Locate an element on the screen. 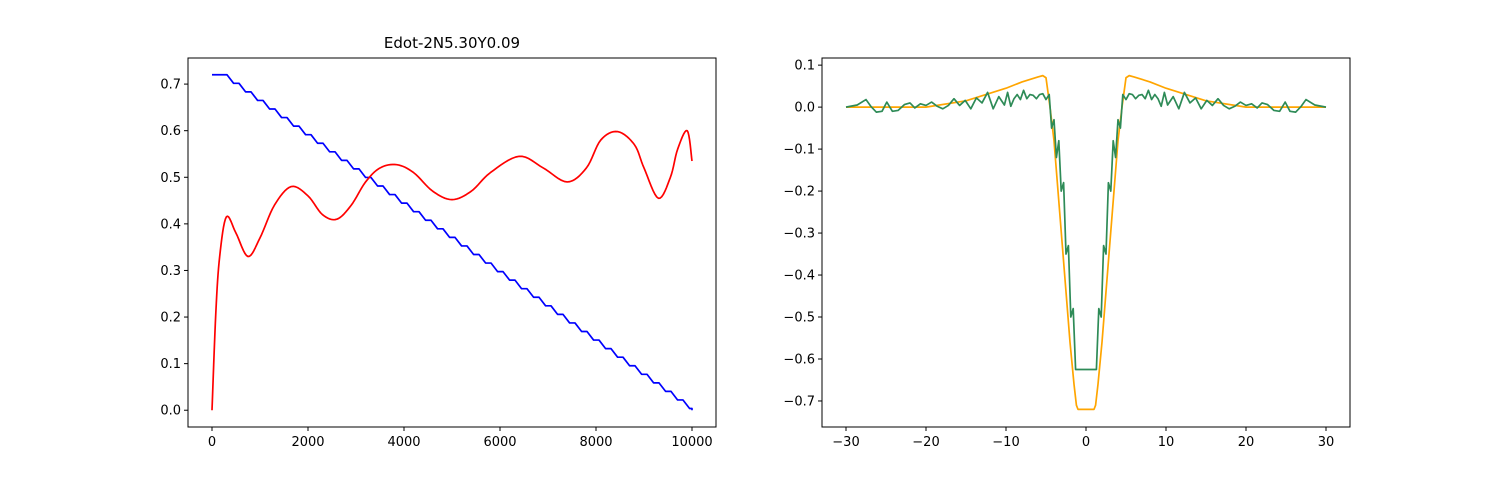 The image size is (1500, 480). right-x-tick-label: 0 is located at coordinates (1086, 442).